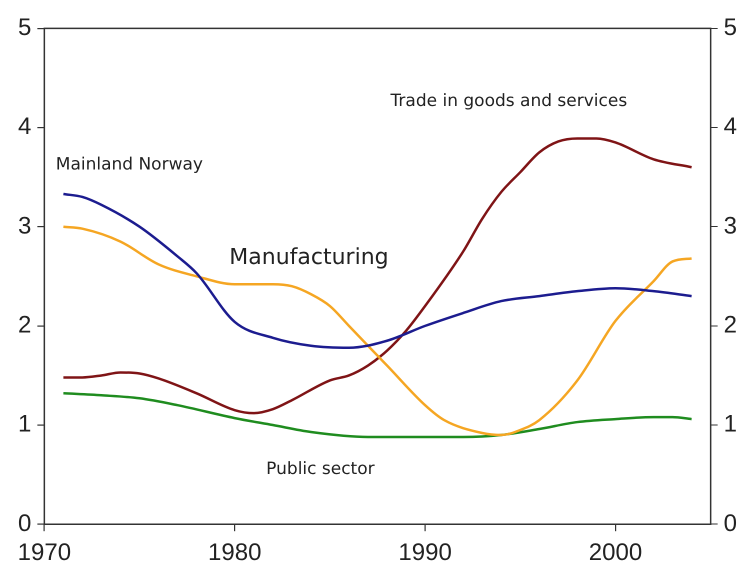  What do you see at coordinates (731, 325) in the screenshot?
I see `y-tick-label: 2` at bounding box center [731, 325].